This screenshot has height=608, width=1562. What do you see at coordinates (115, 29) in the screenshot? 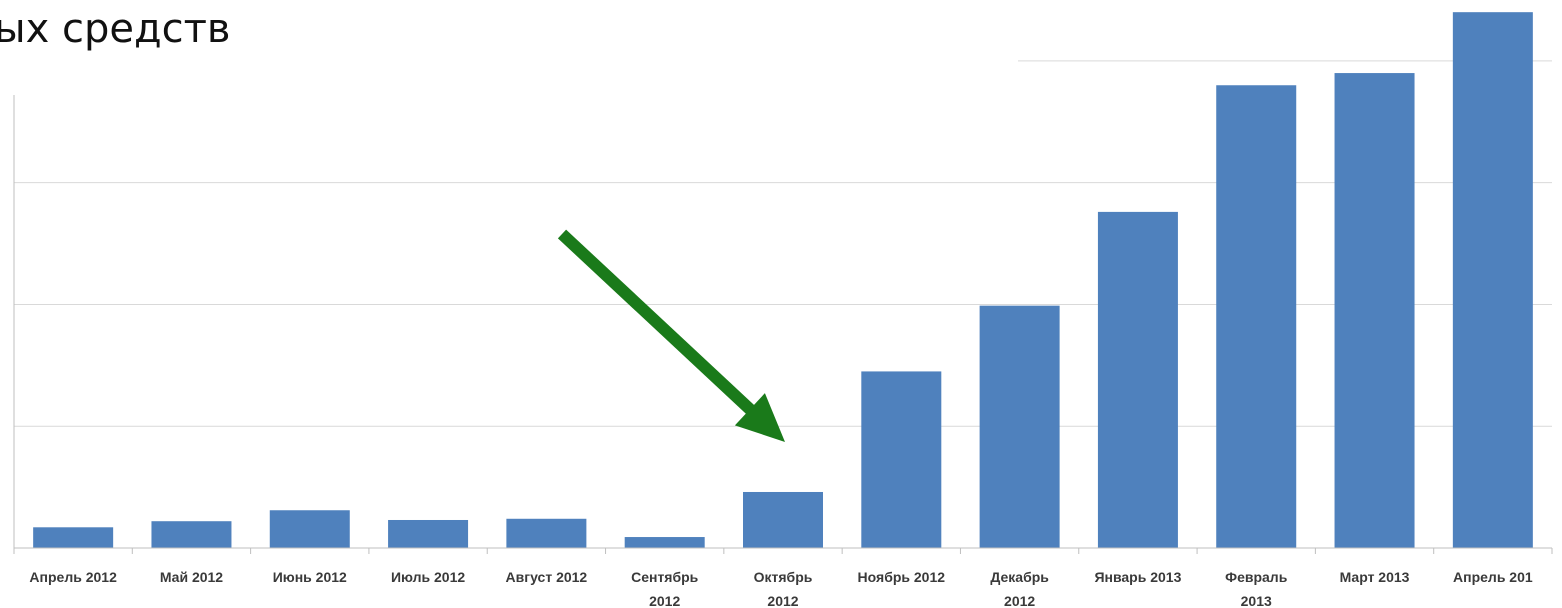
I see `chart-title: ых средств` at bounding box center [115, 29].